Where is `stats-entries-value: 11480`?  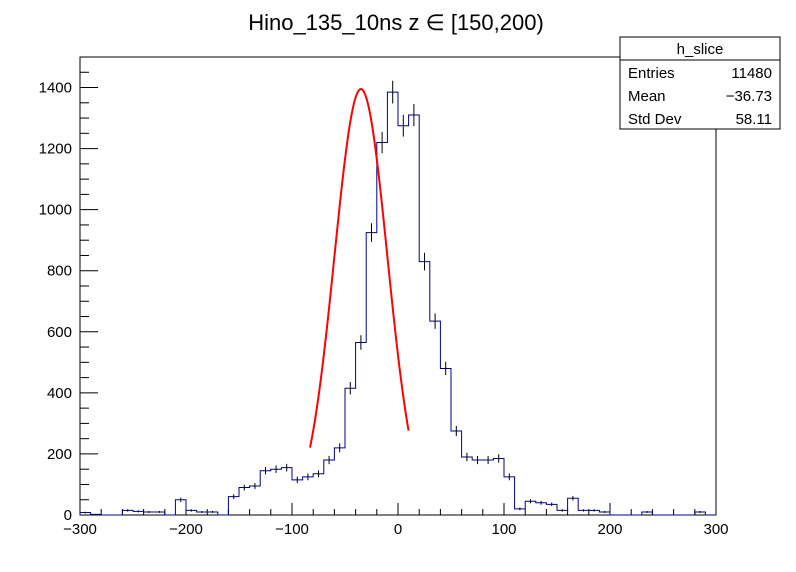 stats-entries-value: 11480 is located at coordinates (751, 73).